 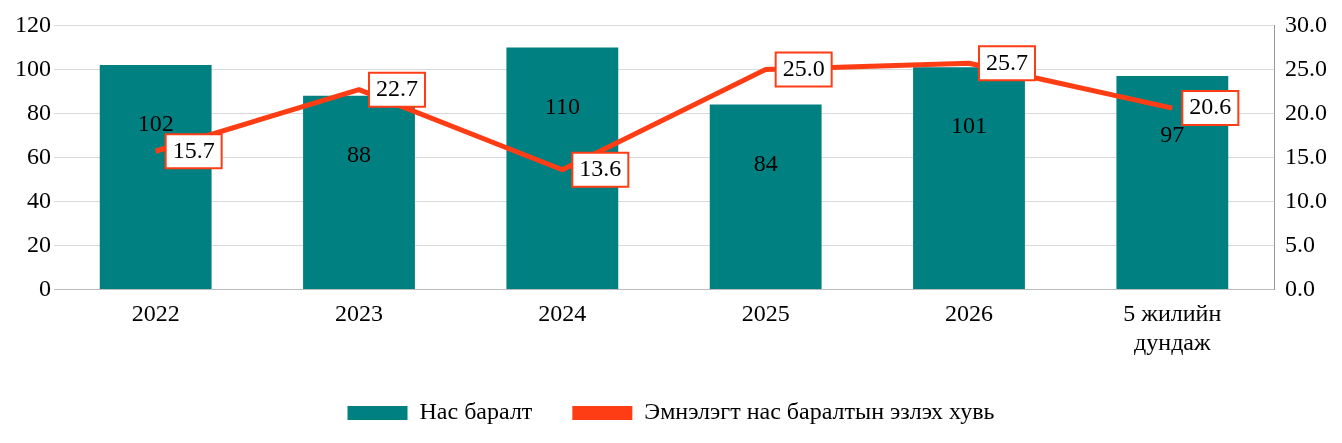 I want to click on y-tick-label: 20, so click(x=39, y=243).